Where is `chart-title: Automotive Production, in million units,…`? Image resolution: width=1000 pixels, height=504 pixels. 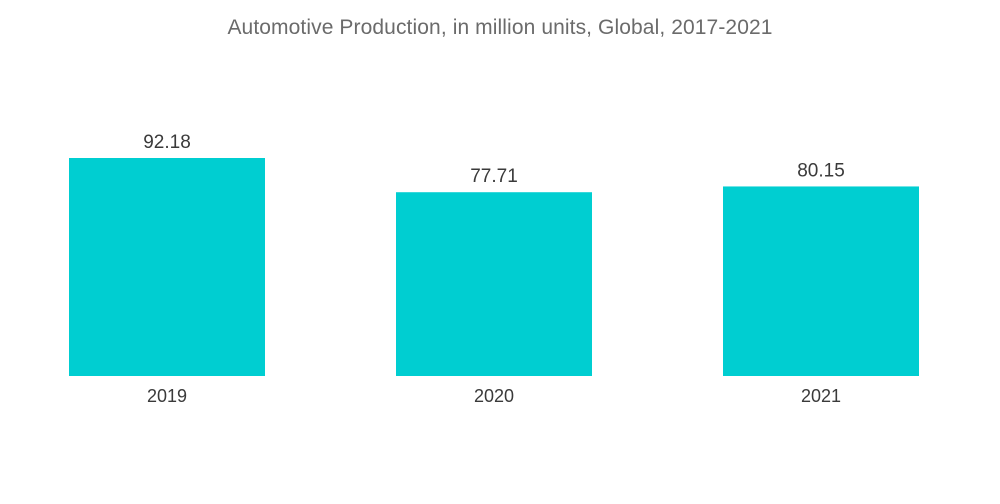
chart-title: Automotive Production, in million units,… is located at coordinates (500, 27).